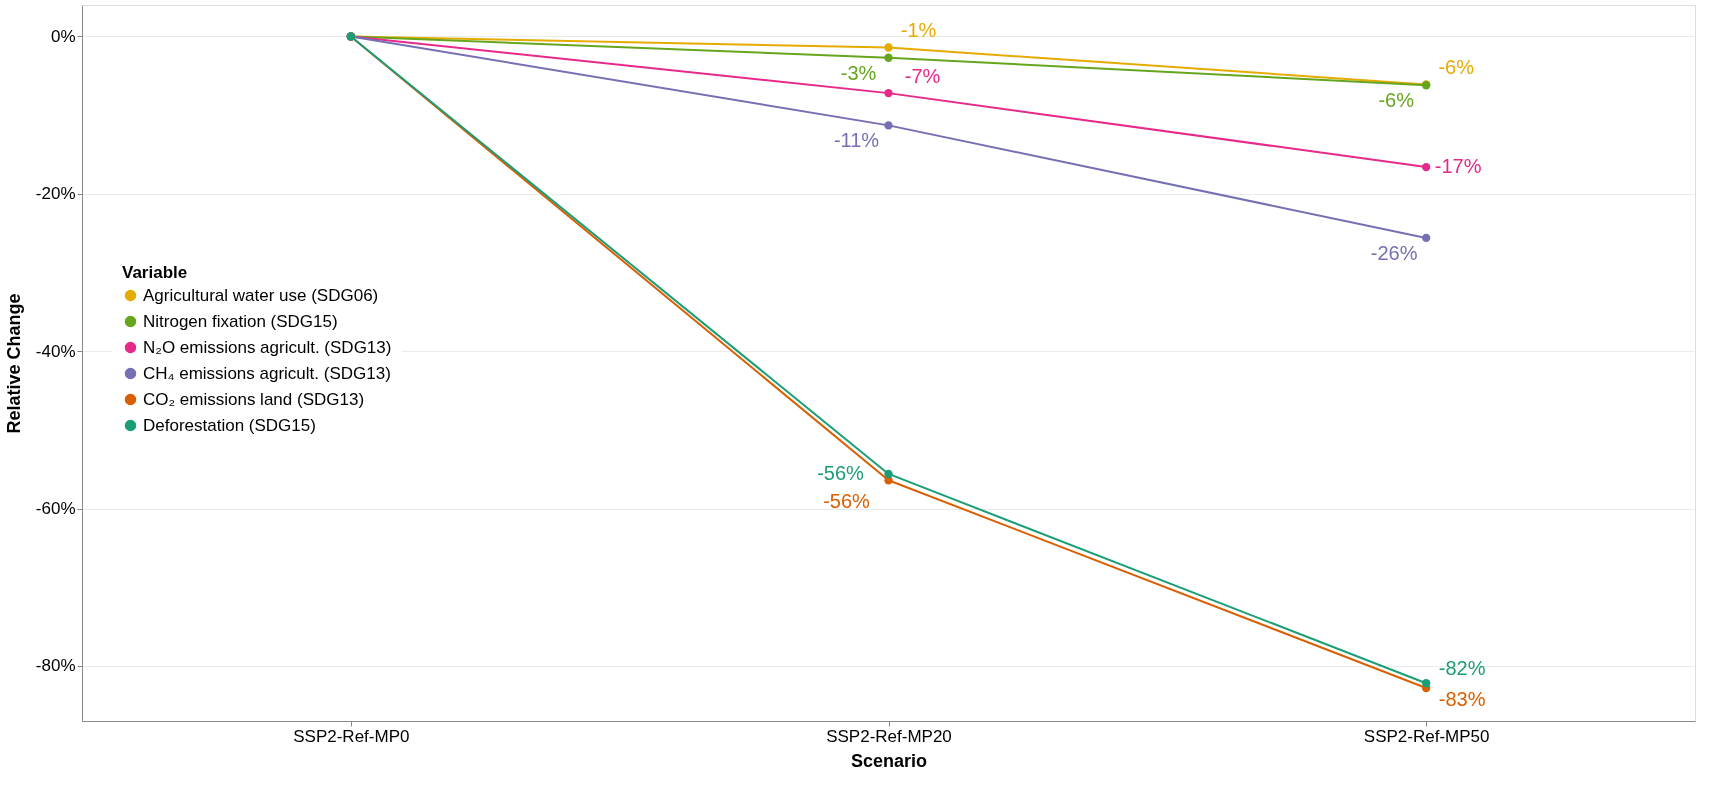  I want to click on x-tick-label: SSP2-Ref-MP0, so click(351, 736).